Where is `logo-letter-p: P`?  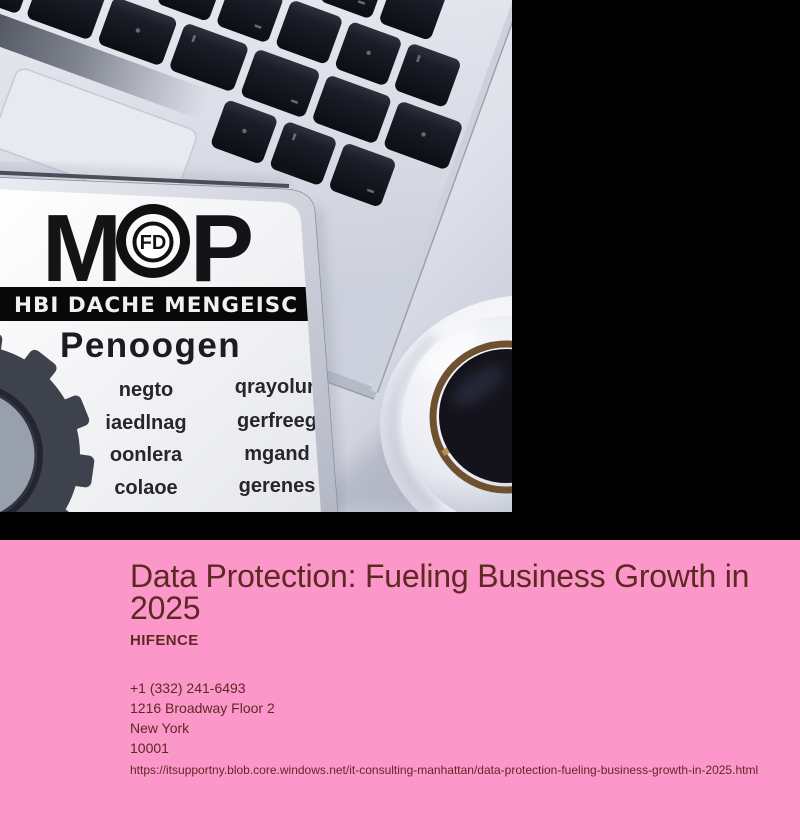 logo-letter-p: P is located at coordinates (222, 248).